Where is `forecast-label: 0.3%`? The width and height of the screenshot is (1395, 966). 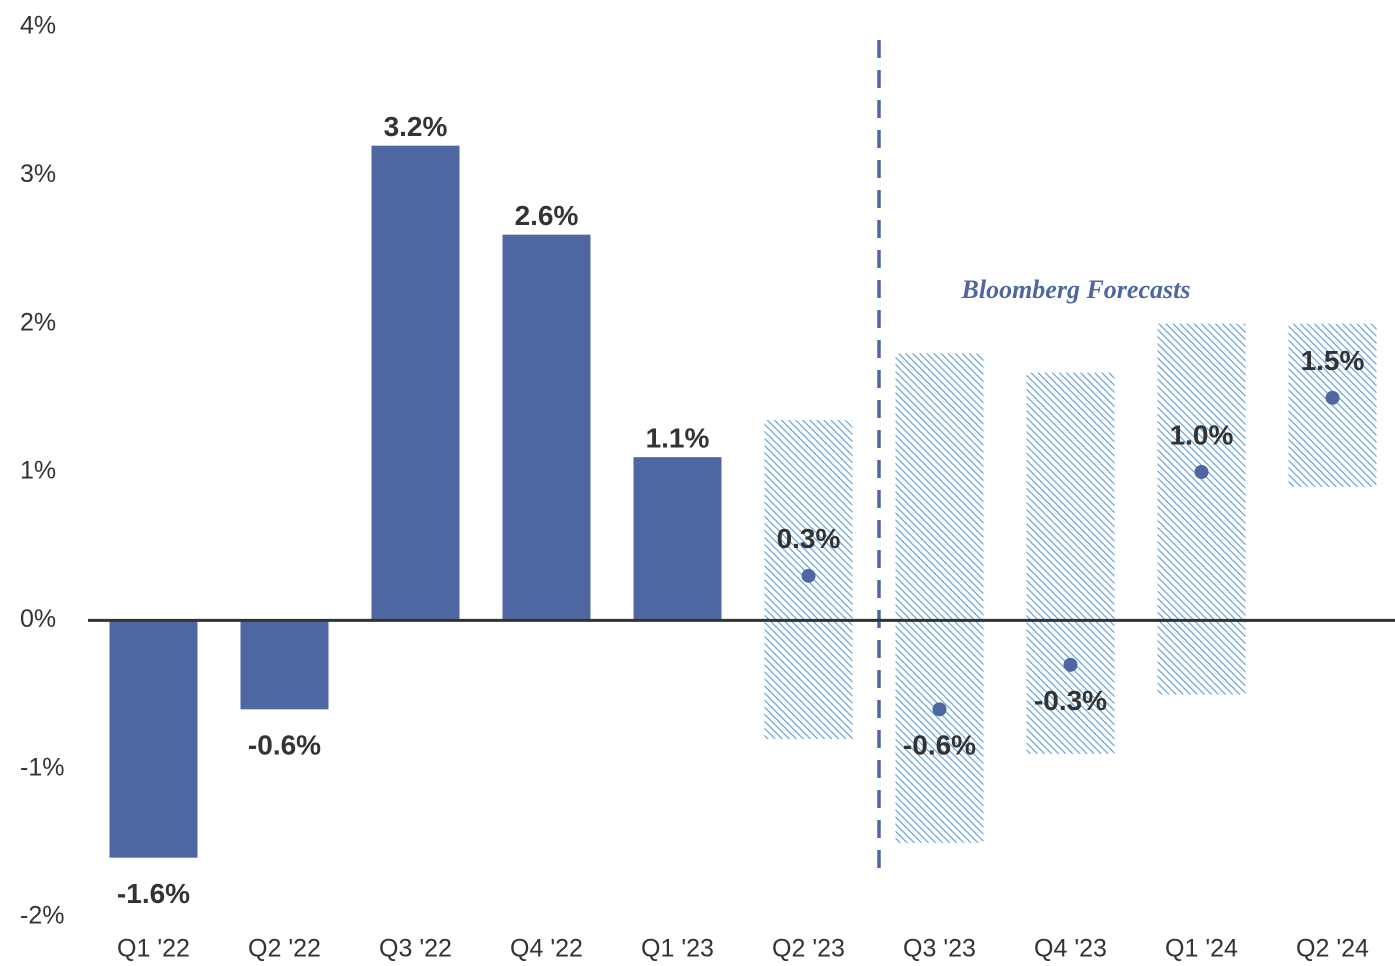 forecast-label: 0.3% is located at coordinates (809, 538).